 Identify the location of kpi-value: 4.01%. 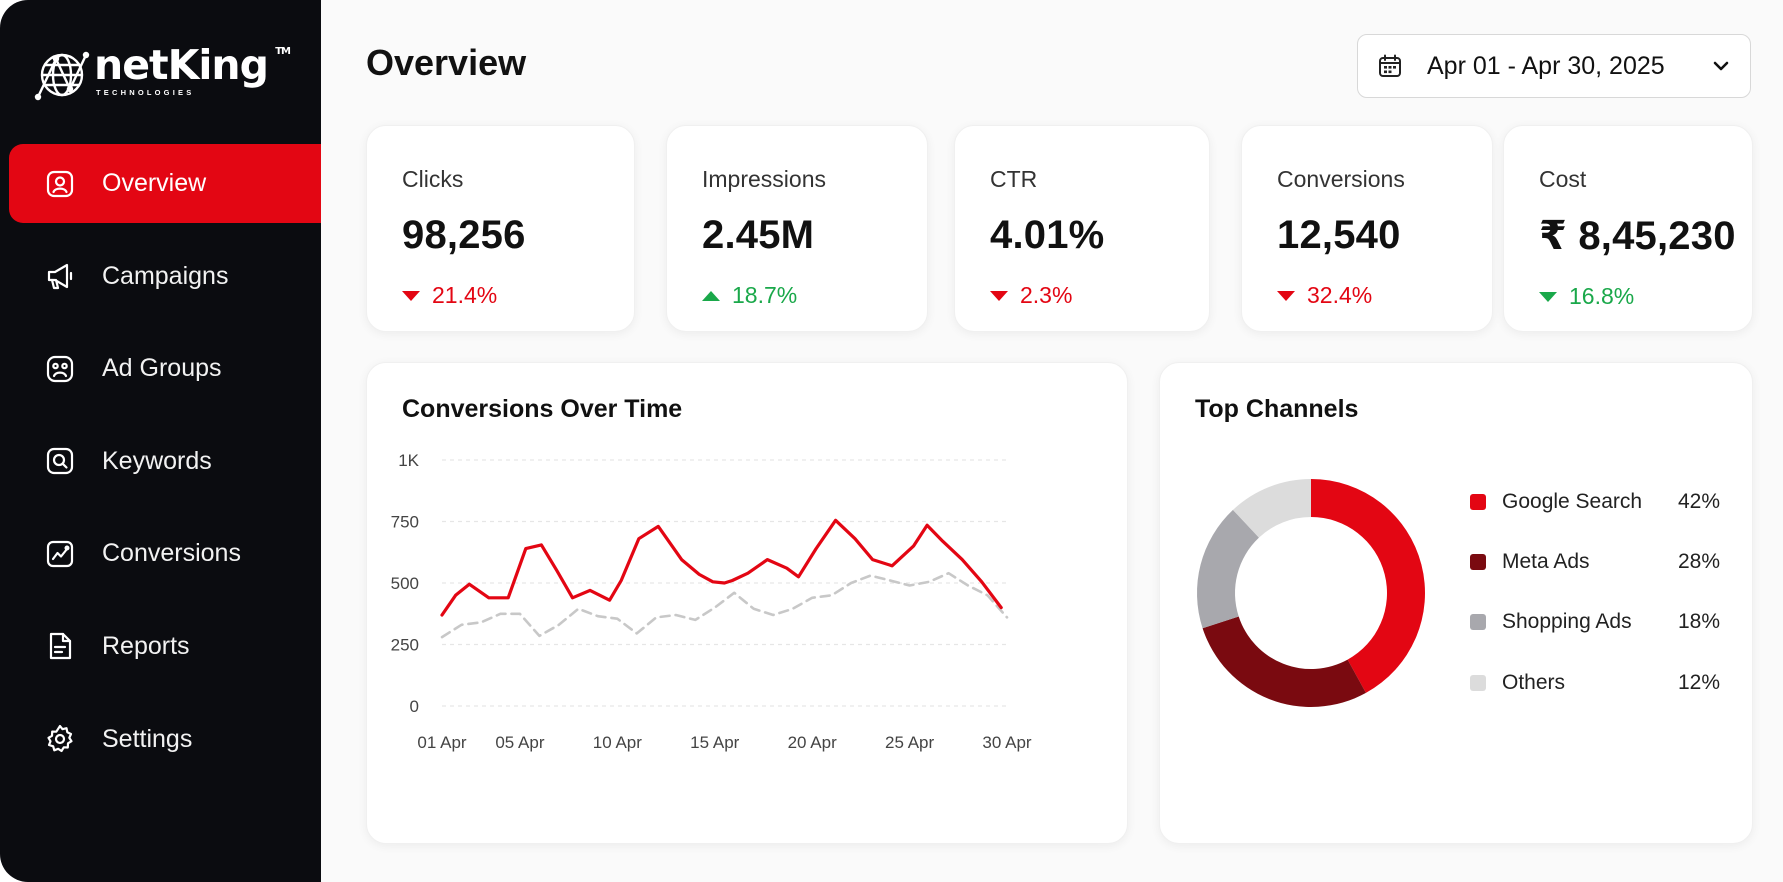
(1047, 235).